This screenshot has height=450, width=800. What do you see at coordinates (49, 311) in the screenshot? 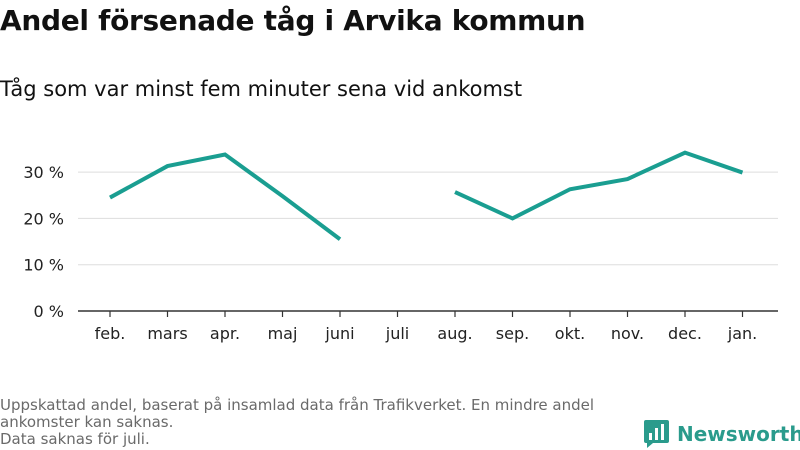
I see `y-tick-label: 0 %` at bounding box center [49, 311].